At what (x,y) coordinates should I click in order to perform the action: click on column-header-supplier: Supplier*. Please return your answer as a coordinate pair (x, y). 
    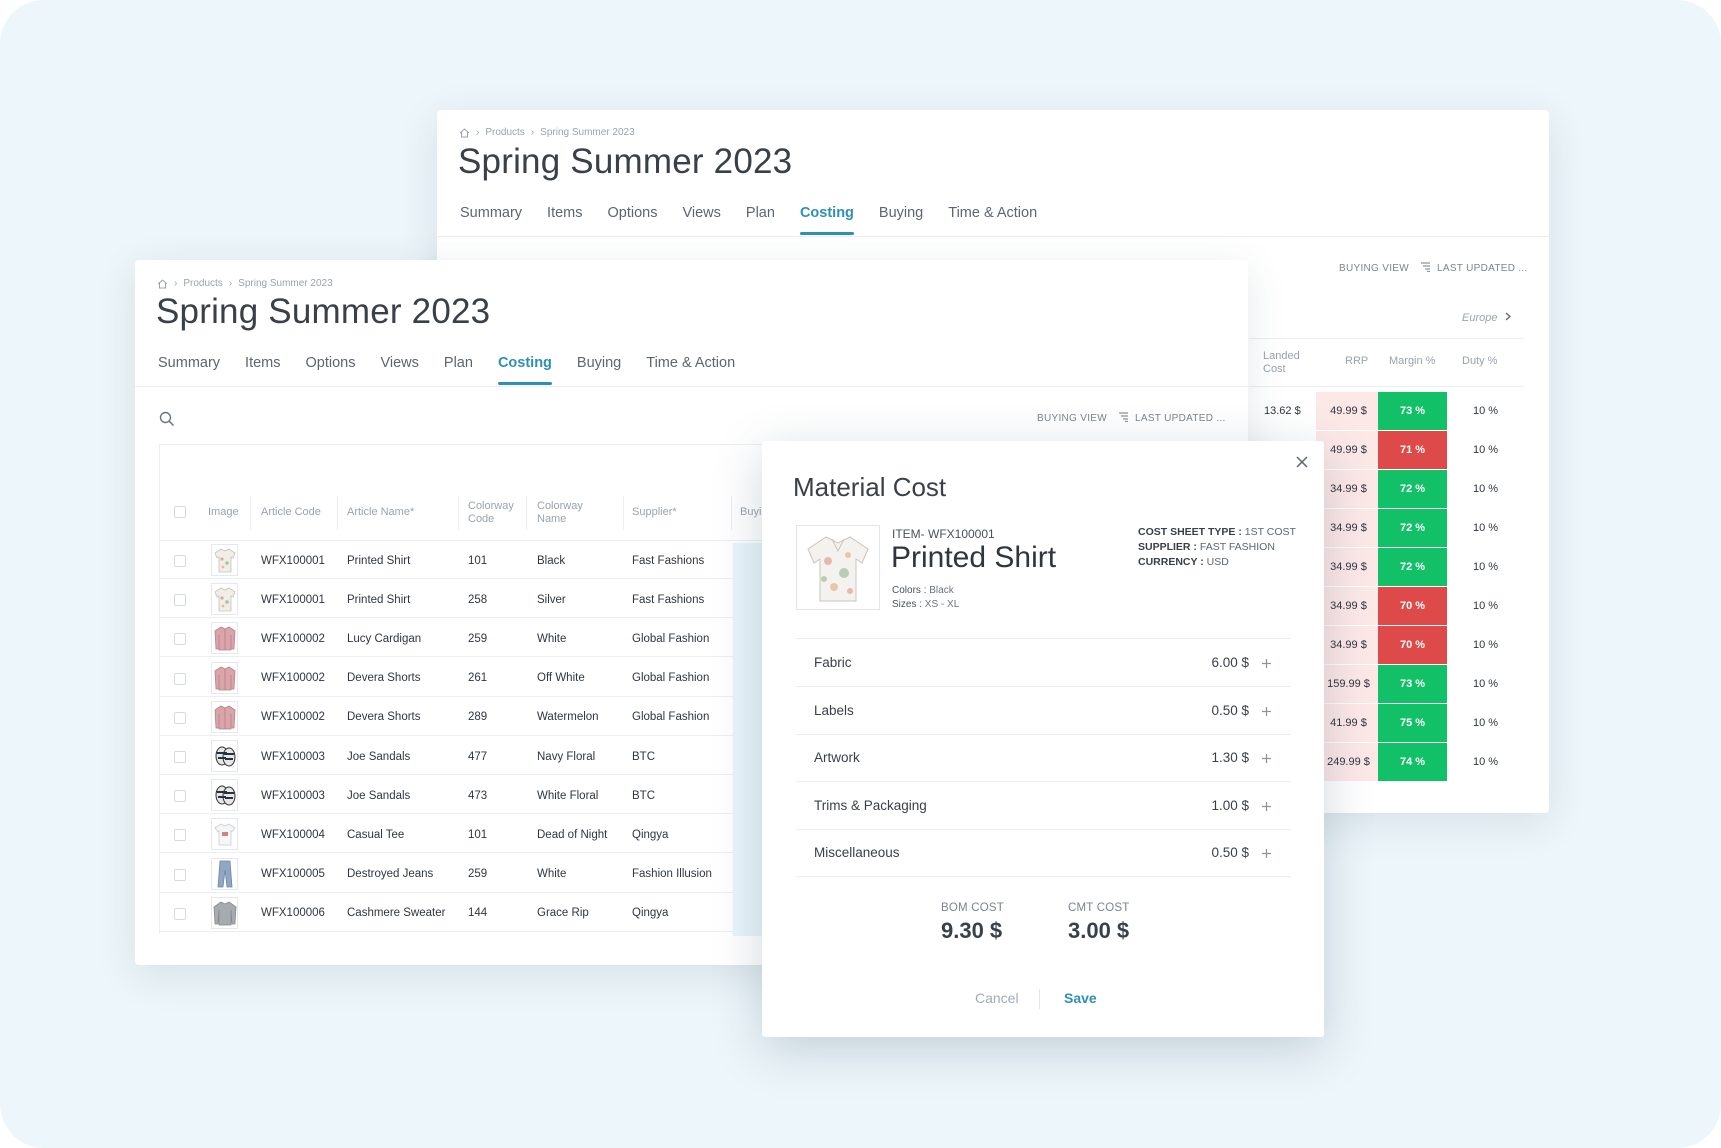
    Looking at the image, I should click on (654, 512).